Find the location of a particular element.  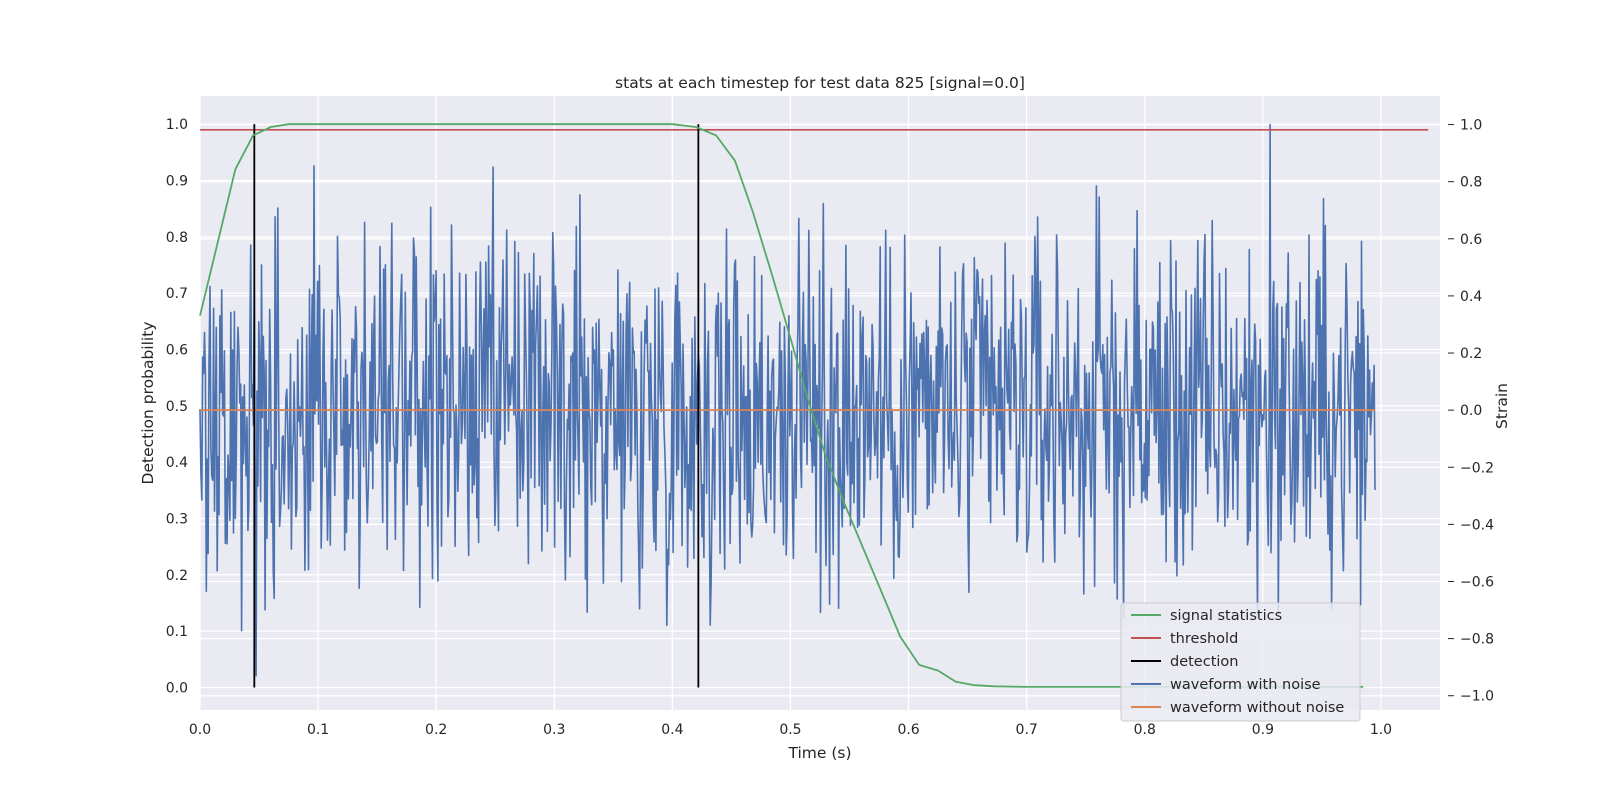

y-tick-label: 0.1 is located at coordinates (177, 632).